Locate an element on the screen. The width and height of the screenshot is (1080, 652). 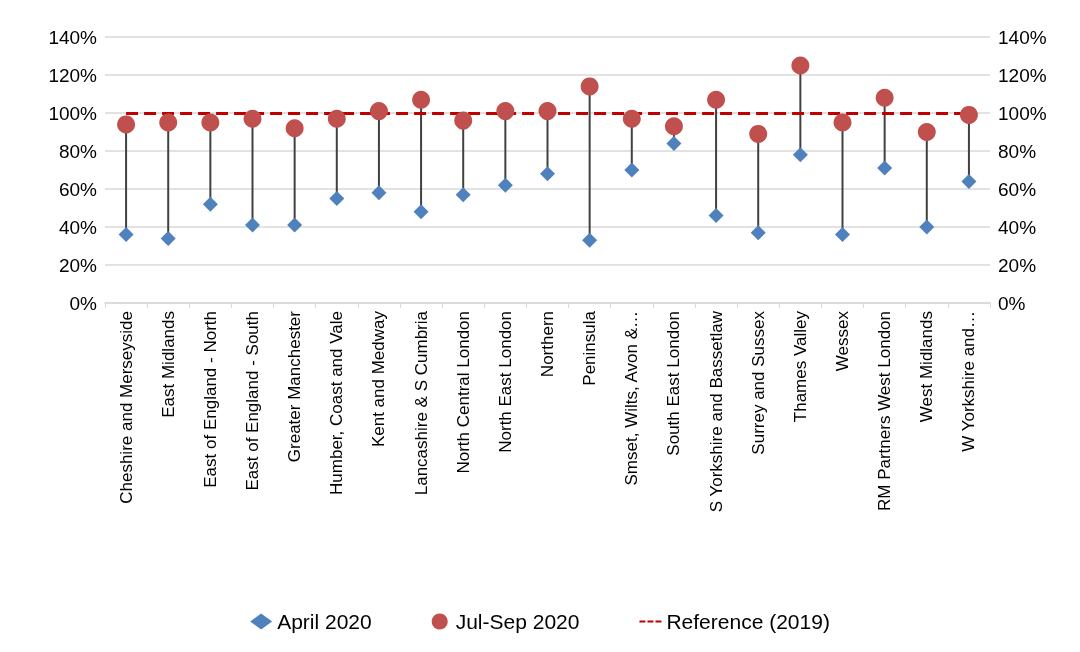
x-tick-label: East of England - South is located at coordinates (252, 401).